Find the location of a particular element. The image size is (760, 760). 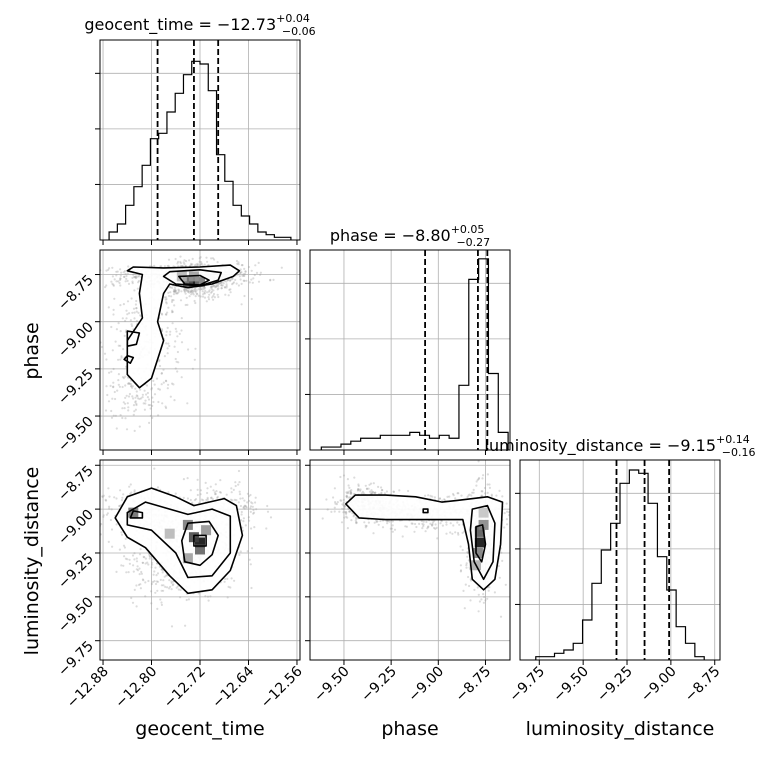

tick-label-x: −12.64 is located at coordinates (233, 687).